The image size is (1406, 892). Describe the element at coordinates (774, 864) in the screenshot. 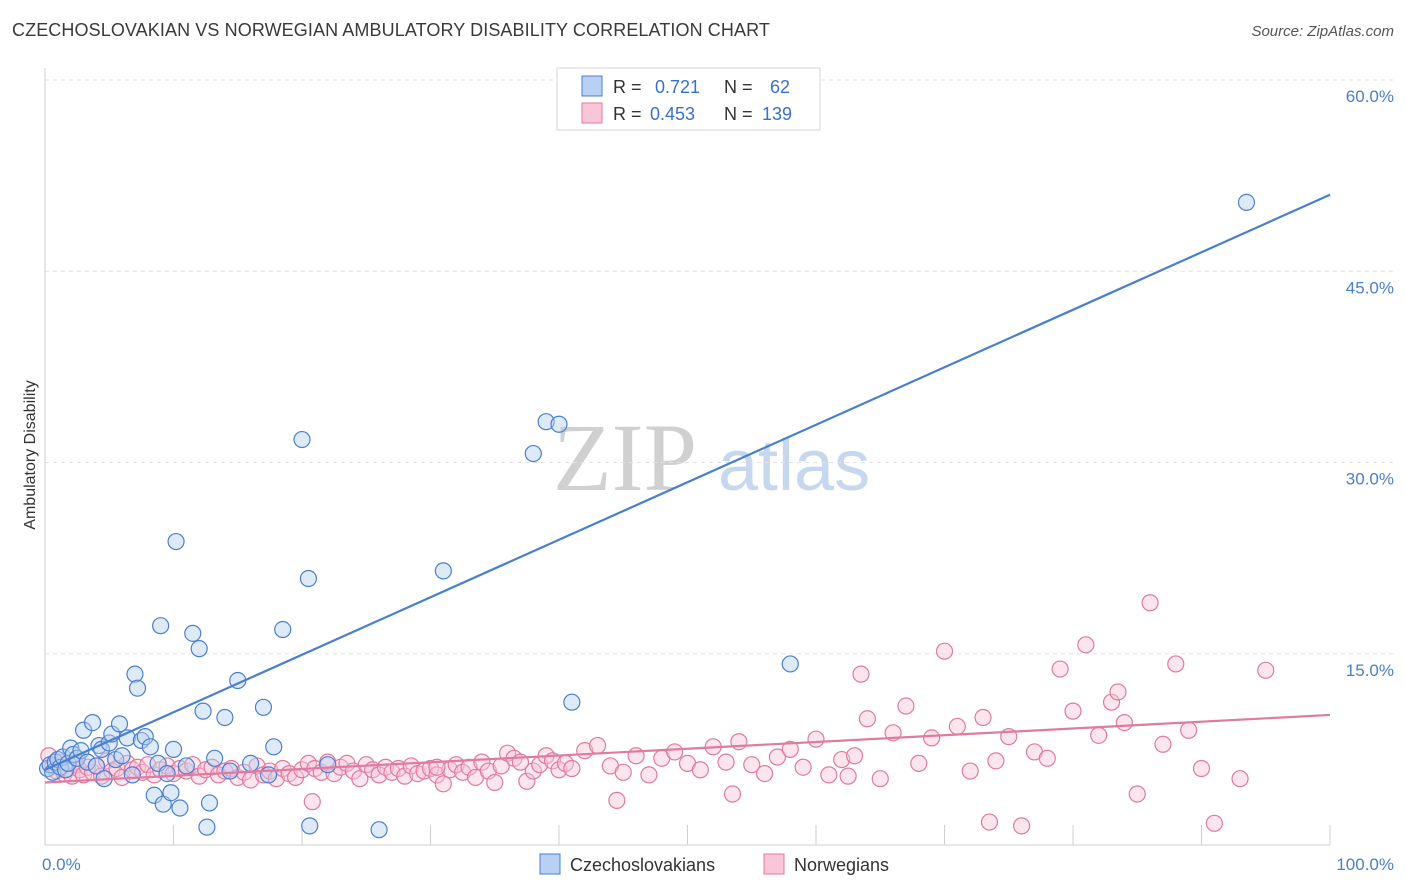

I see `bottom-legend-swatch-norwegians` at that location.